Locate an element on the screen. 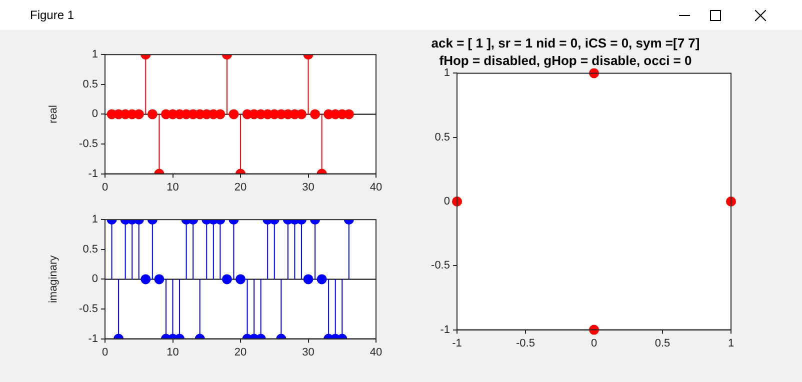  x-tick-label: 0.5 is located at coordinates (662, 343).